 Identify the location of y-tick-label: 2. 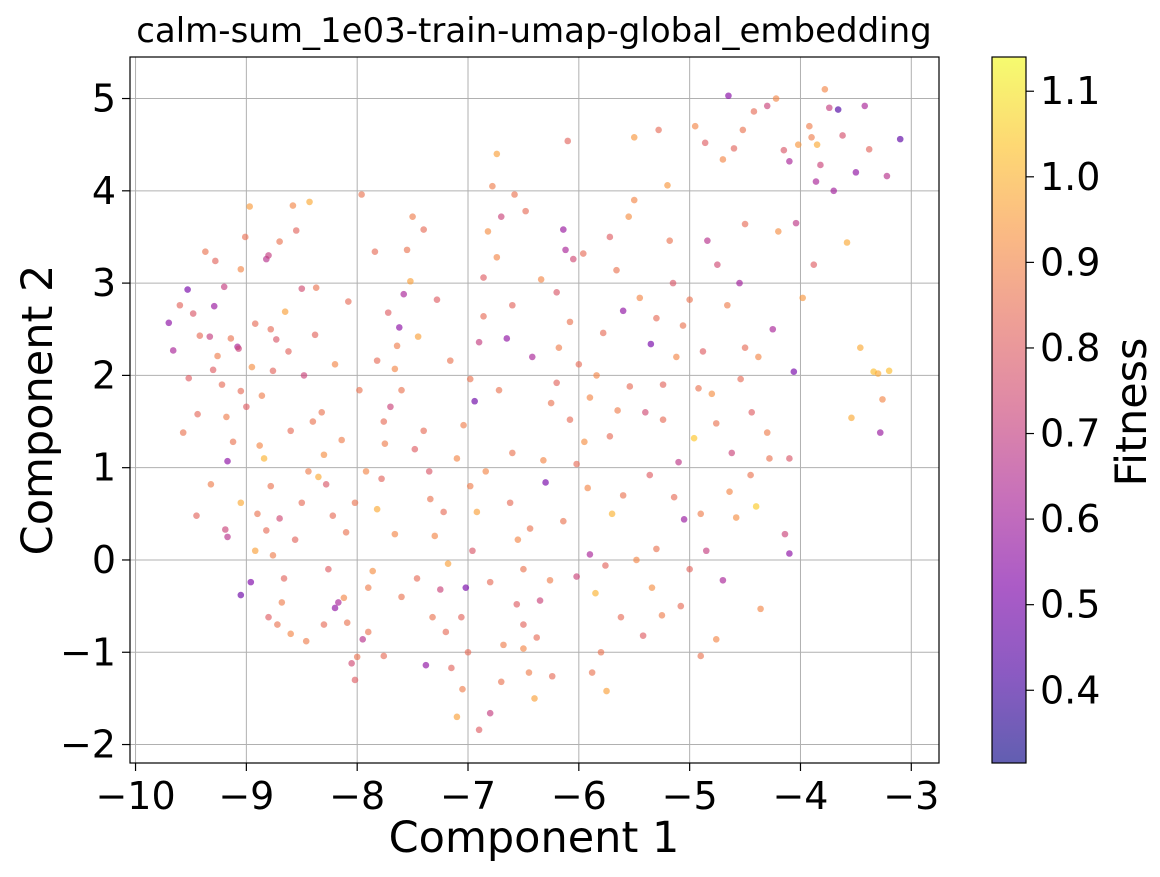
(104, 375).